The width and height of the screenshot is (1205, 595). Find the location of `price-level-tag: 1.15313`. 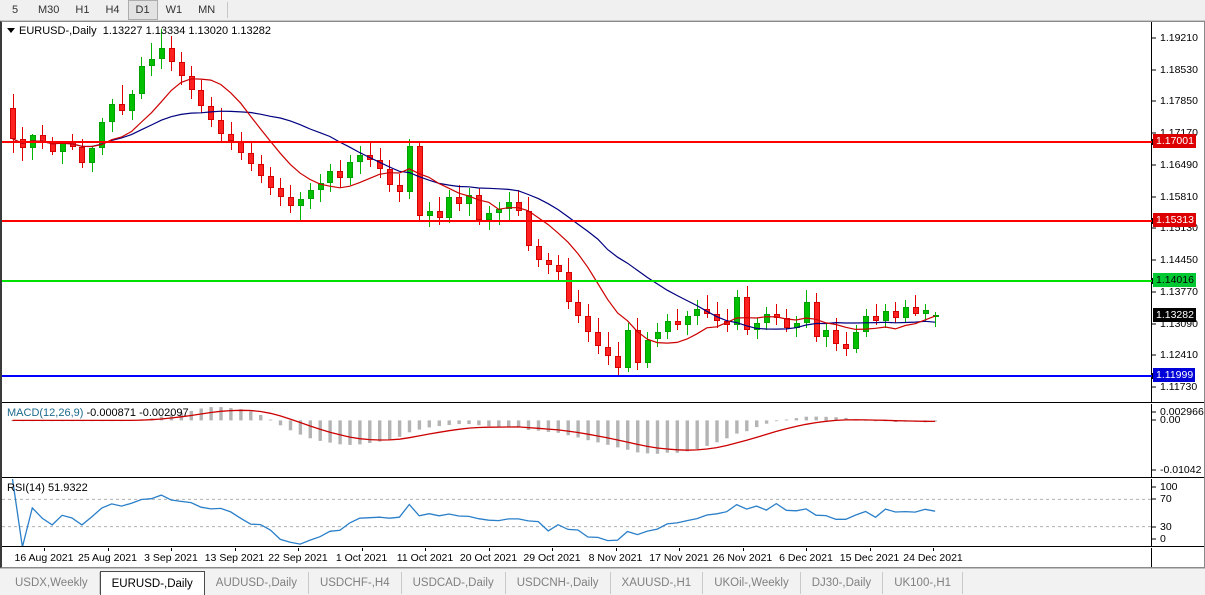

price-level-tag: 1.15313 is located at coordinates (1174, 219).